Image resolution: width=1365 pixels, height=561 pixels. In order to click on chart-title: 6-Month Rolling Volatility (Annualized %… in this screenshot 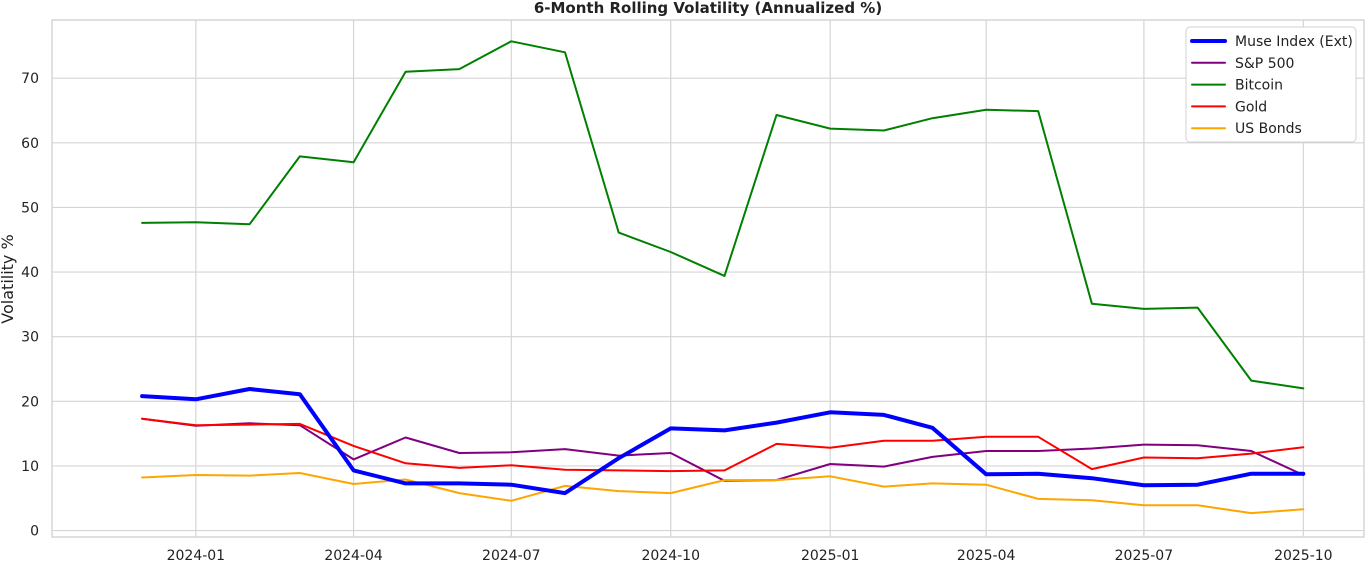, I will do `click(708, 8)`.